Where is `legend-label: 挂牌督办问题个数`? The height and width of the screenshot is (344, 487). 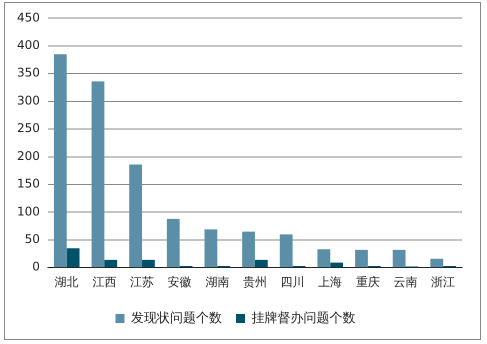
legend-label: 挂牌督办问题个数 is located at coordinates (304, 318).